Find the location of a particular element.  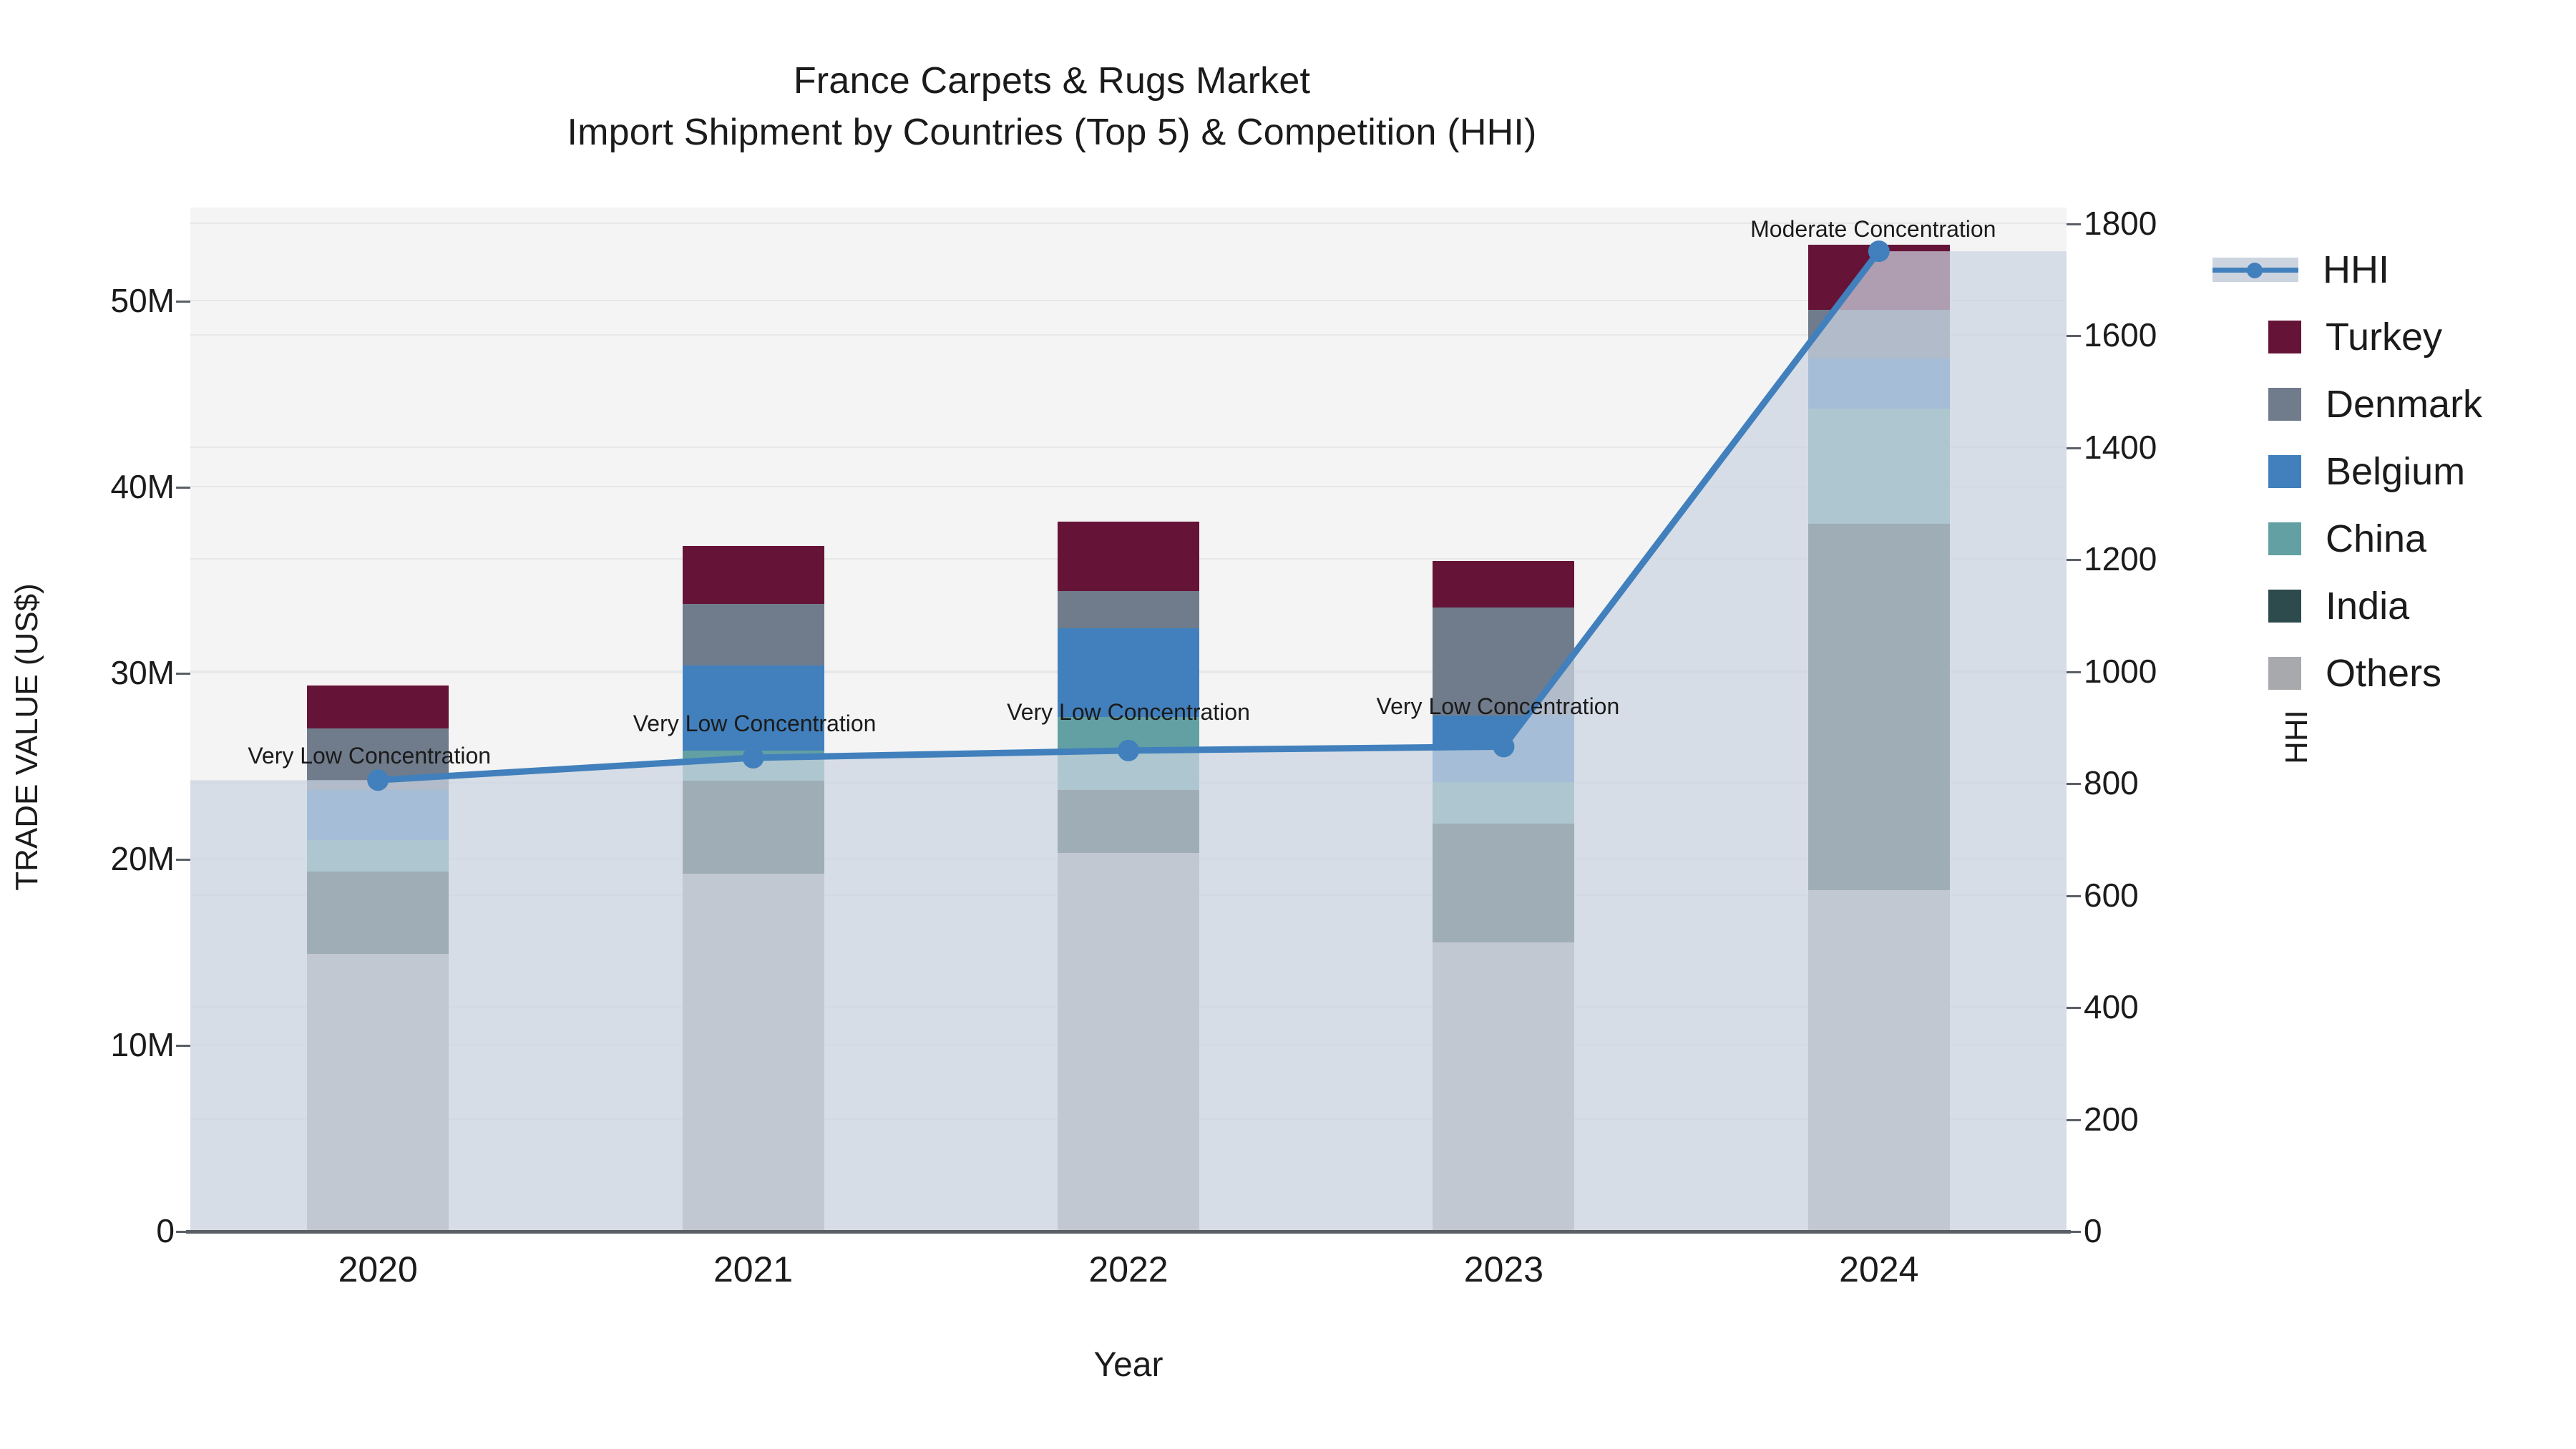

legend-label: Others is located at coordinates (2384, 673).